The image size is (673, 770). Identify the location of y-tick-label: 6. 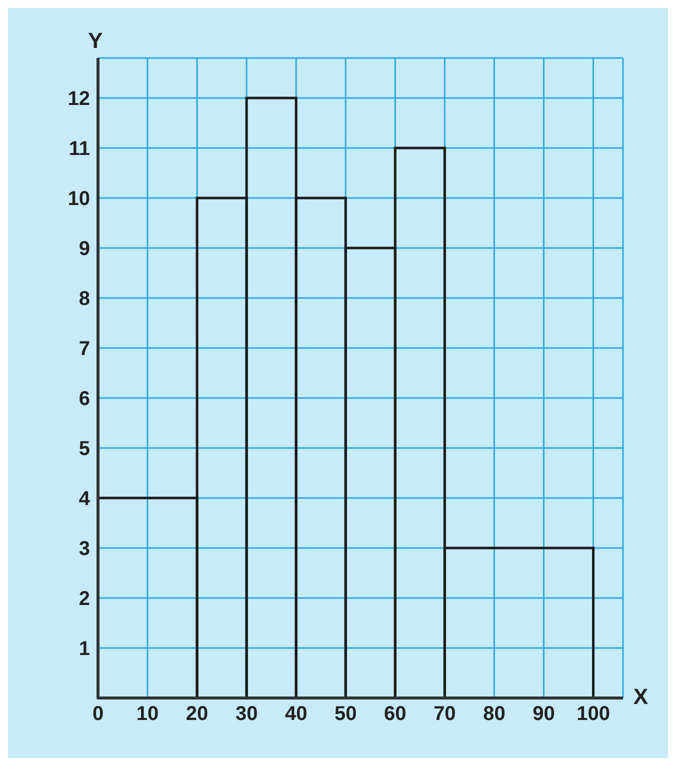
(84, 399).